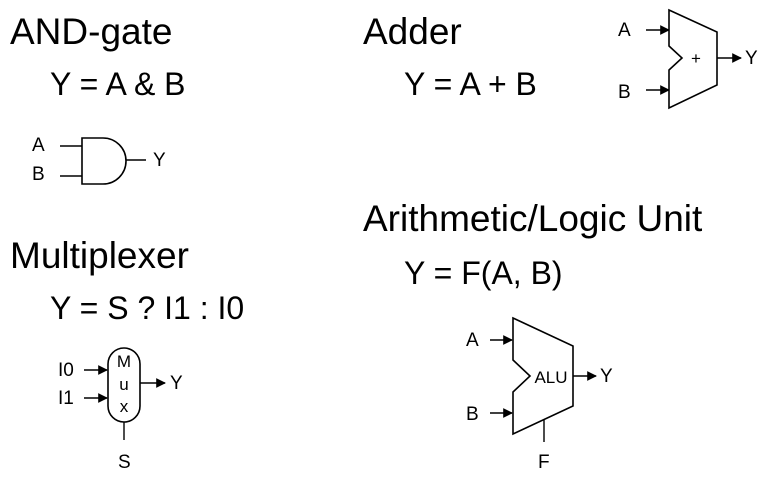 The image size is (768, 482). I want to click on mux-body-letter-u: u, so click(123, 384).